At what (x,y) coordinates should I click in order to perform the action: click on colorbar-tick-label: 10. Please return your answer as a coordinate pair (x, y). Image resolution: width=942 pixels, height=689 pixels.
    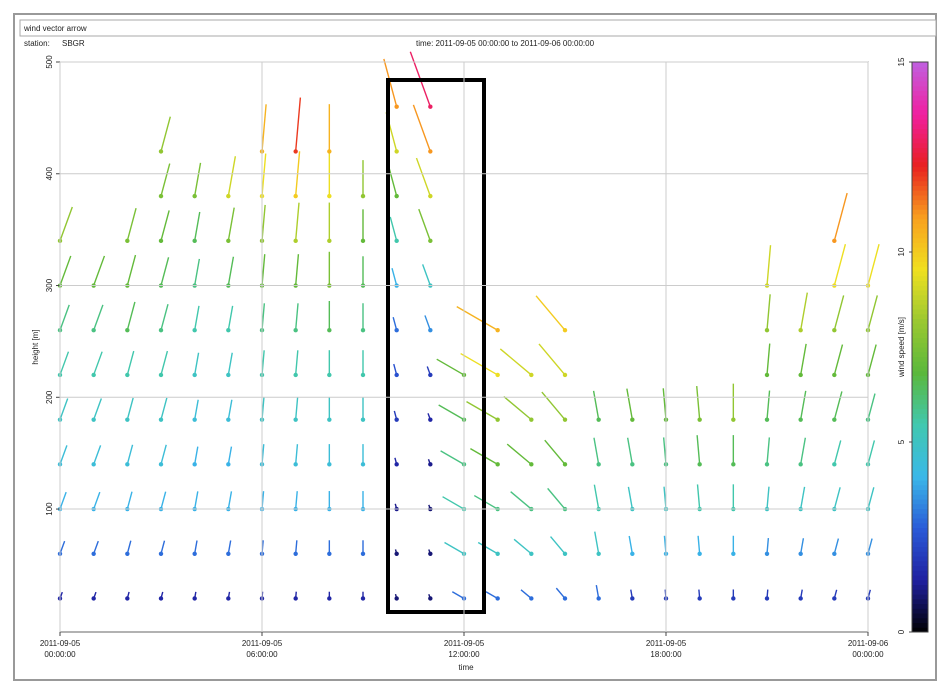
    Looking at the image, I should click on (901, 251).